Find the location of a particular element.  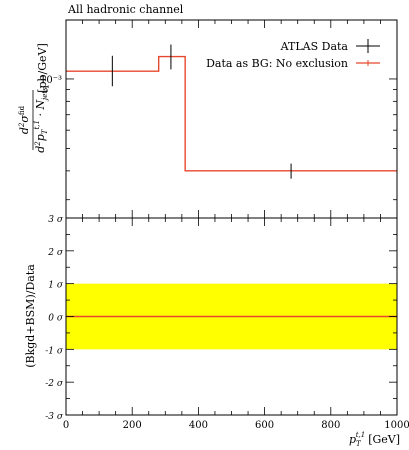

x-tick-label: 200 is located at coordinates (132, 425).